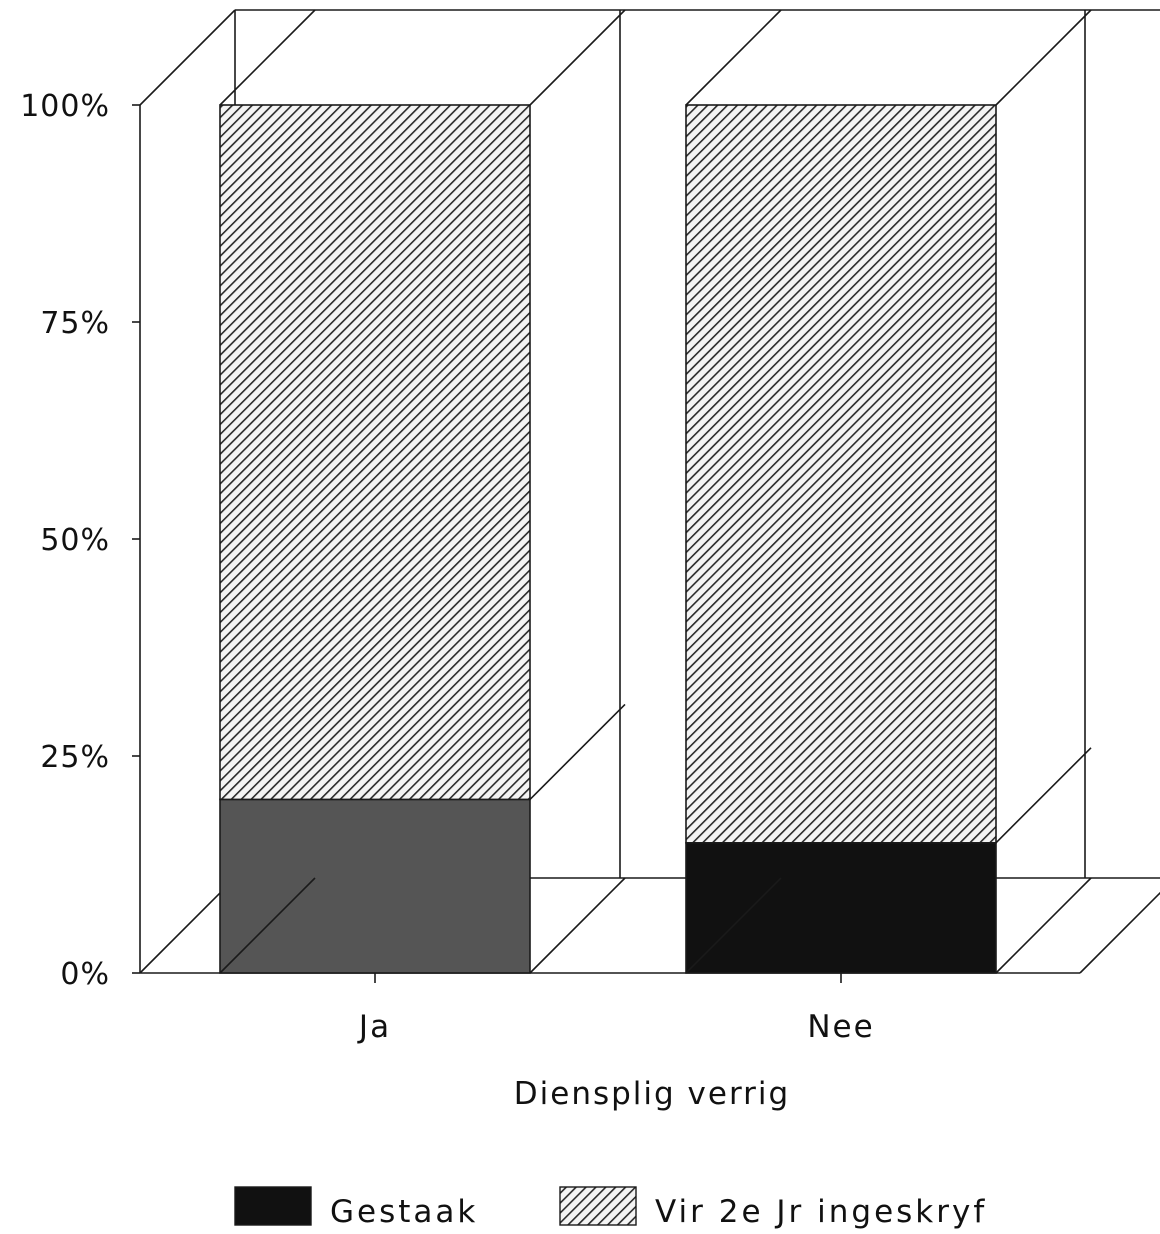 The width and height of the screenshot is (1160, 1234). What do you see at coordinates (404, 1211) in the screenshot?
I see `legend-label: Gestaak` at bounding box center [404, 1211].